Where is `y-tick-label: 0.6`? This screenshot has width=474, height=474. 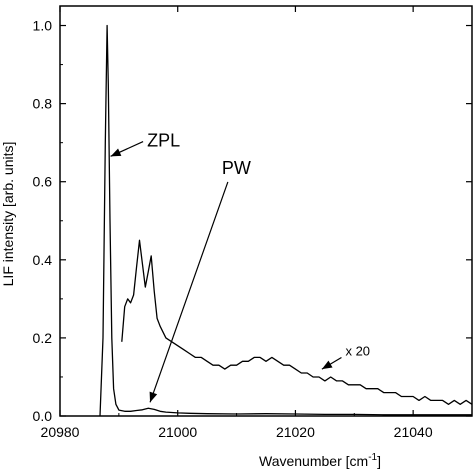
y-tick-label: 0.6 is located at coordinates (43, 182).